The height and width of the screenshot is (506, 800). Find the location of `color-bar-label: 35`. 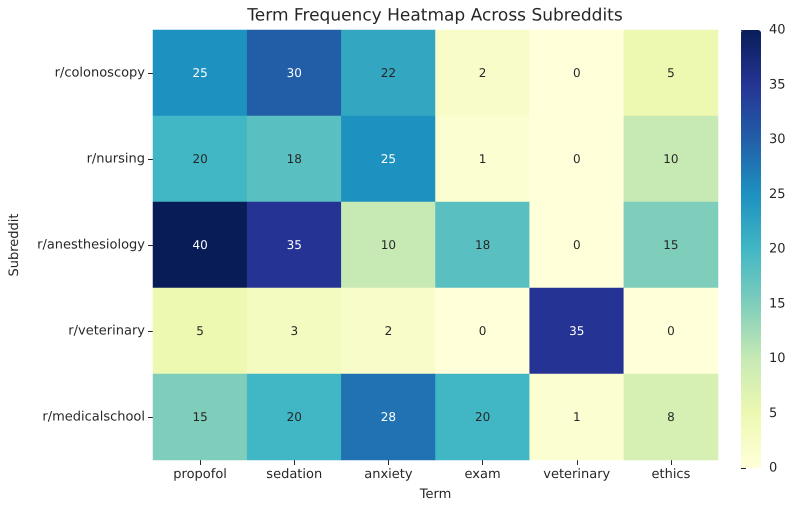

color-bar-label: 35 is located at coordinates (777, 84).